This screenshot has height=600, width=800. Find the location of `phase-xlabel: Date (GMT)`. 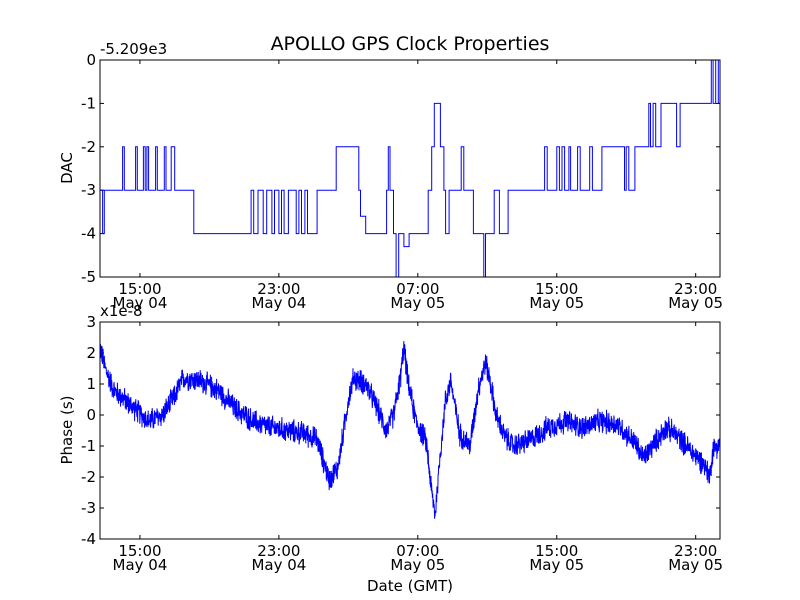

phase-xlabel: Date (GMT) is located at coordinates (410, 586).